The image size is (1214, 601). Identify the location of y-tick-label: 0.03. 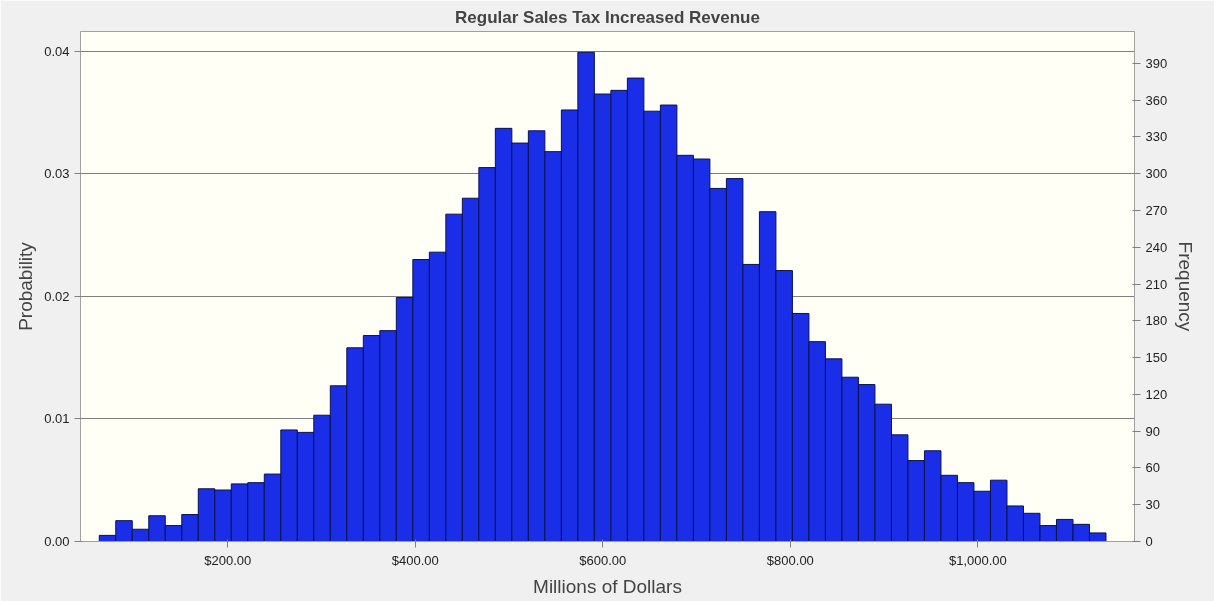
(57, 174).